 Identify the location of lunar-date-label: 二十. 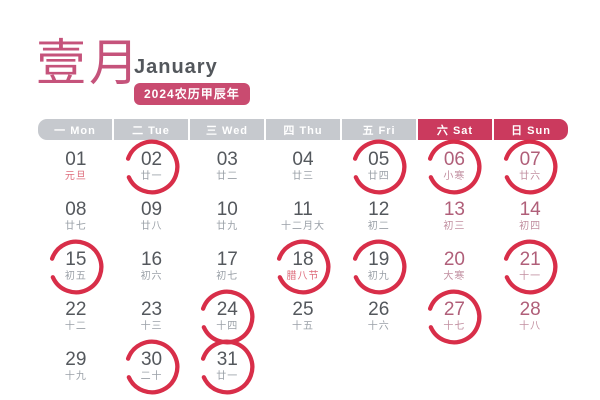
(151, 376).